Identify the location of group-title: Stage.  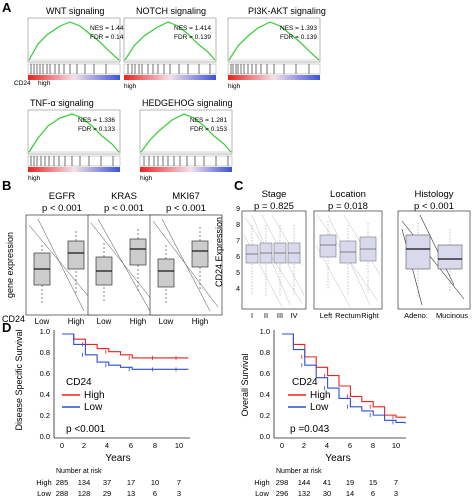
(274, 194).